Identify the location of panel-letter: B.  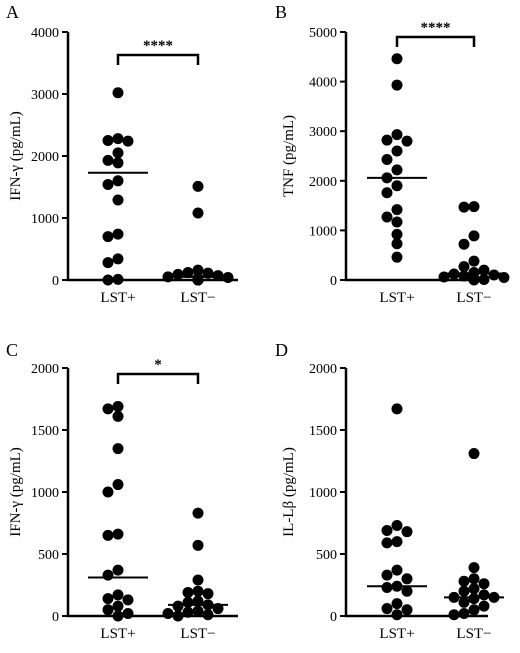
(281, 12).